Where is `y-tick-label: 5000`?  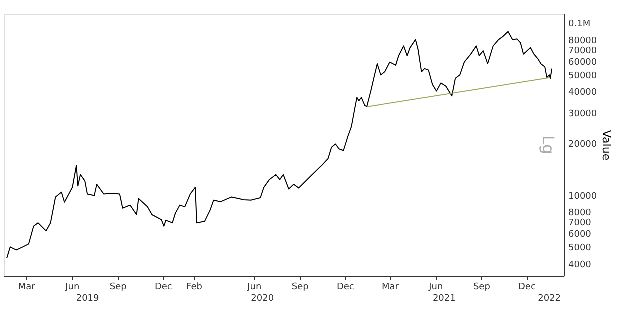 y-tick-label: 5000 is located at coordinates (580, 249).